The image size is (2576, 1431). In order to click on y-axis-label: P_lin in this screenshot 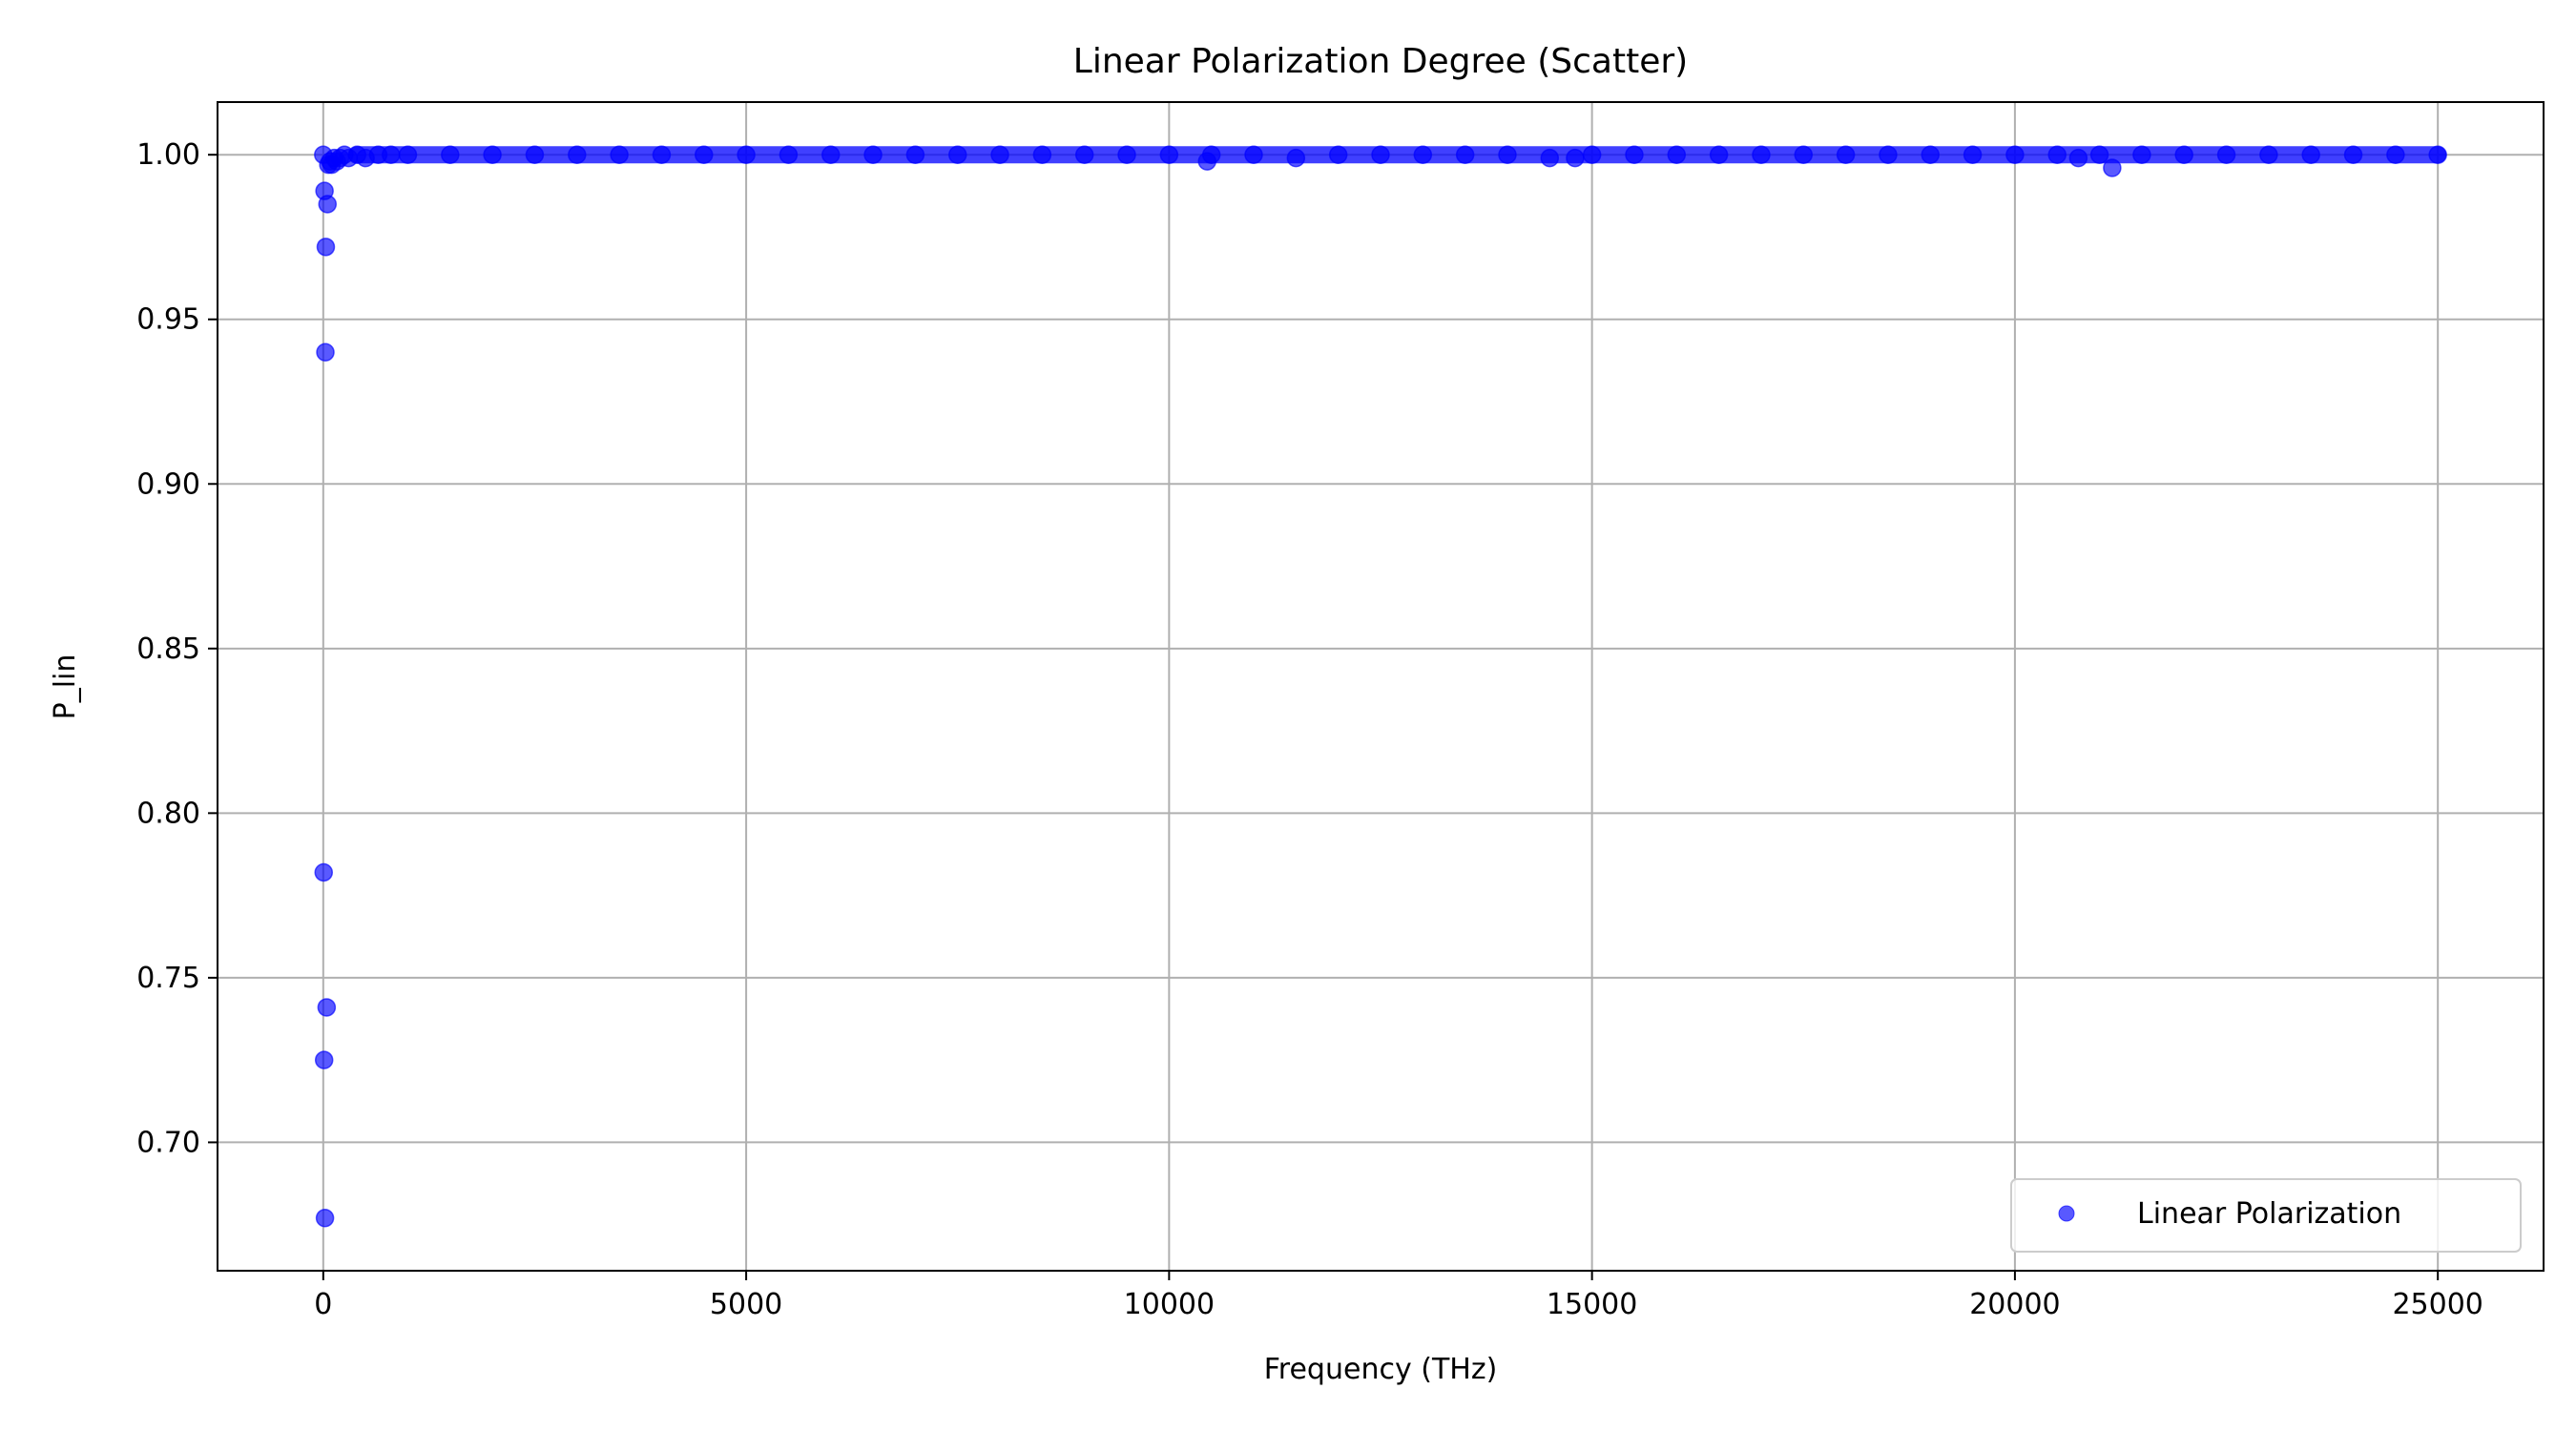, I will do `click(65, 687)`.